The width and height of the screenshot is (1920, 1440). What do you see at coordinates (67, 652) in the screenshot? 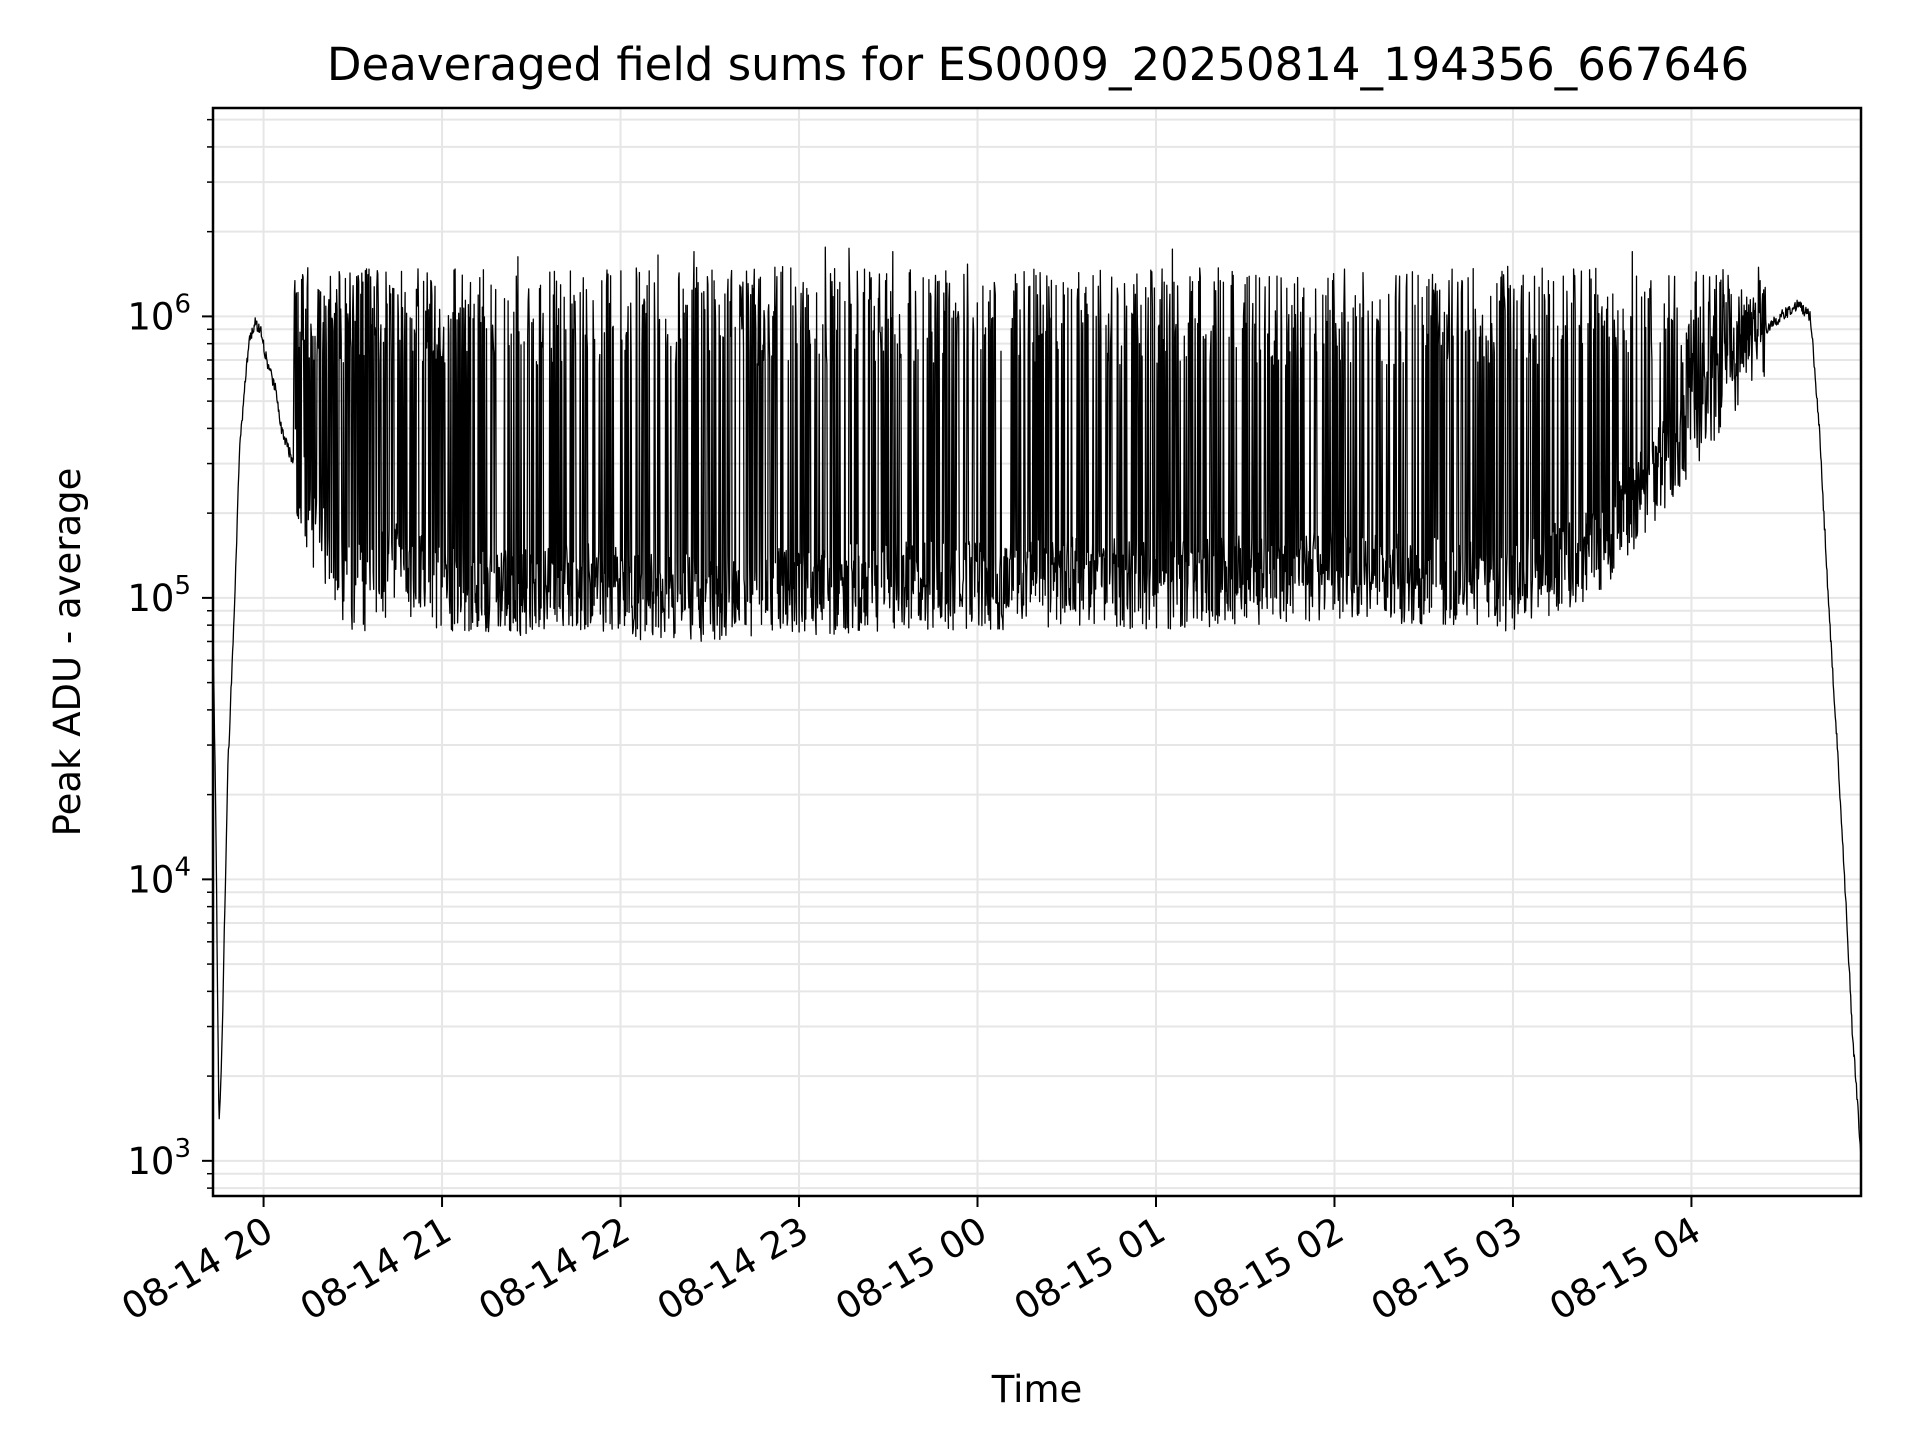
I see `y-axis-label: Peak ADU - average` at bounding box center [67, 652].